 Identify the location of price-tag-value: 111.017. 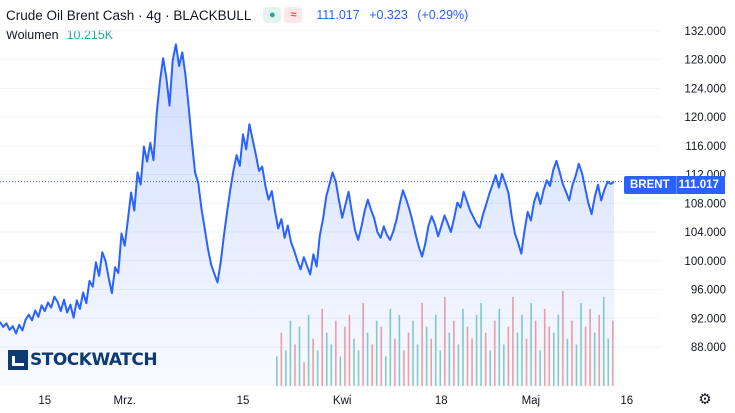
(700, 185).